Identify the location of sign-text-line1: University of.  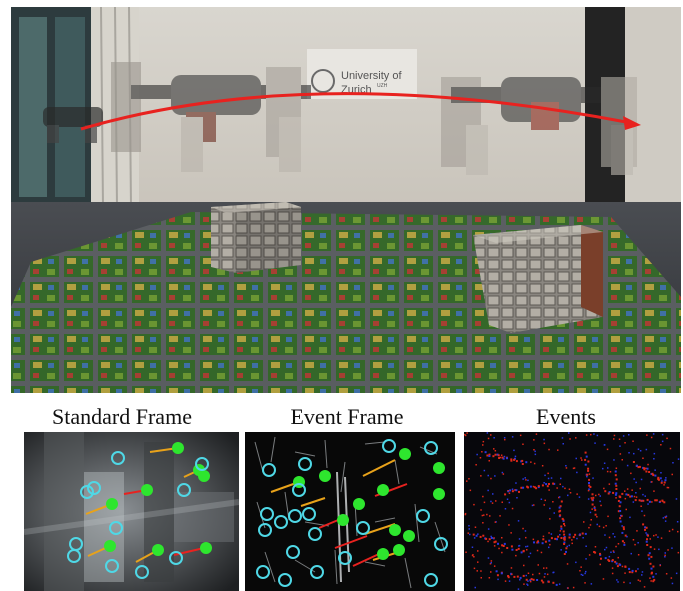
(371, 76).